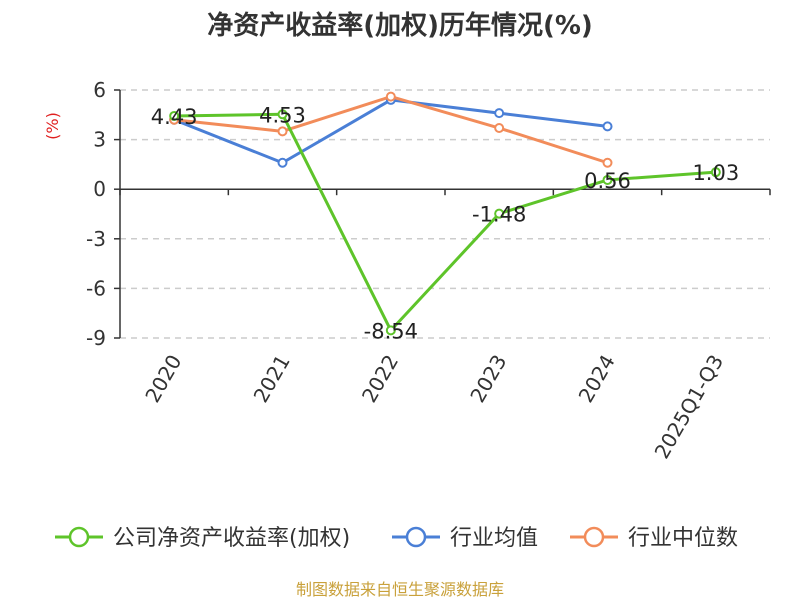 Image resolution: width=800 pixels, height=600 pixels. Describe the element at coordinates (52, 126) in the screenshot. I see `y-axis-unit-label: (%)` at that location.